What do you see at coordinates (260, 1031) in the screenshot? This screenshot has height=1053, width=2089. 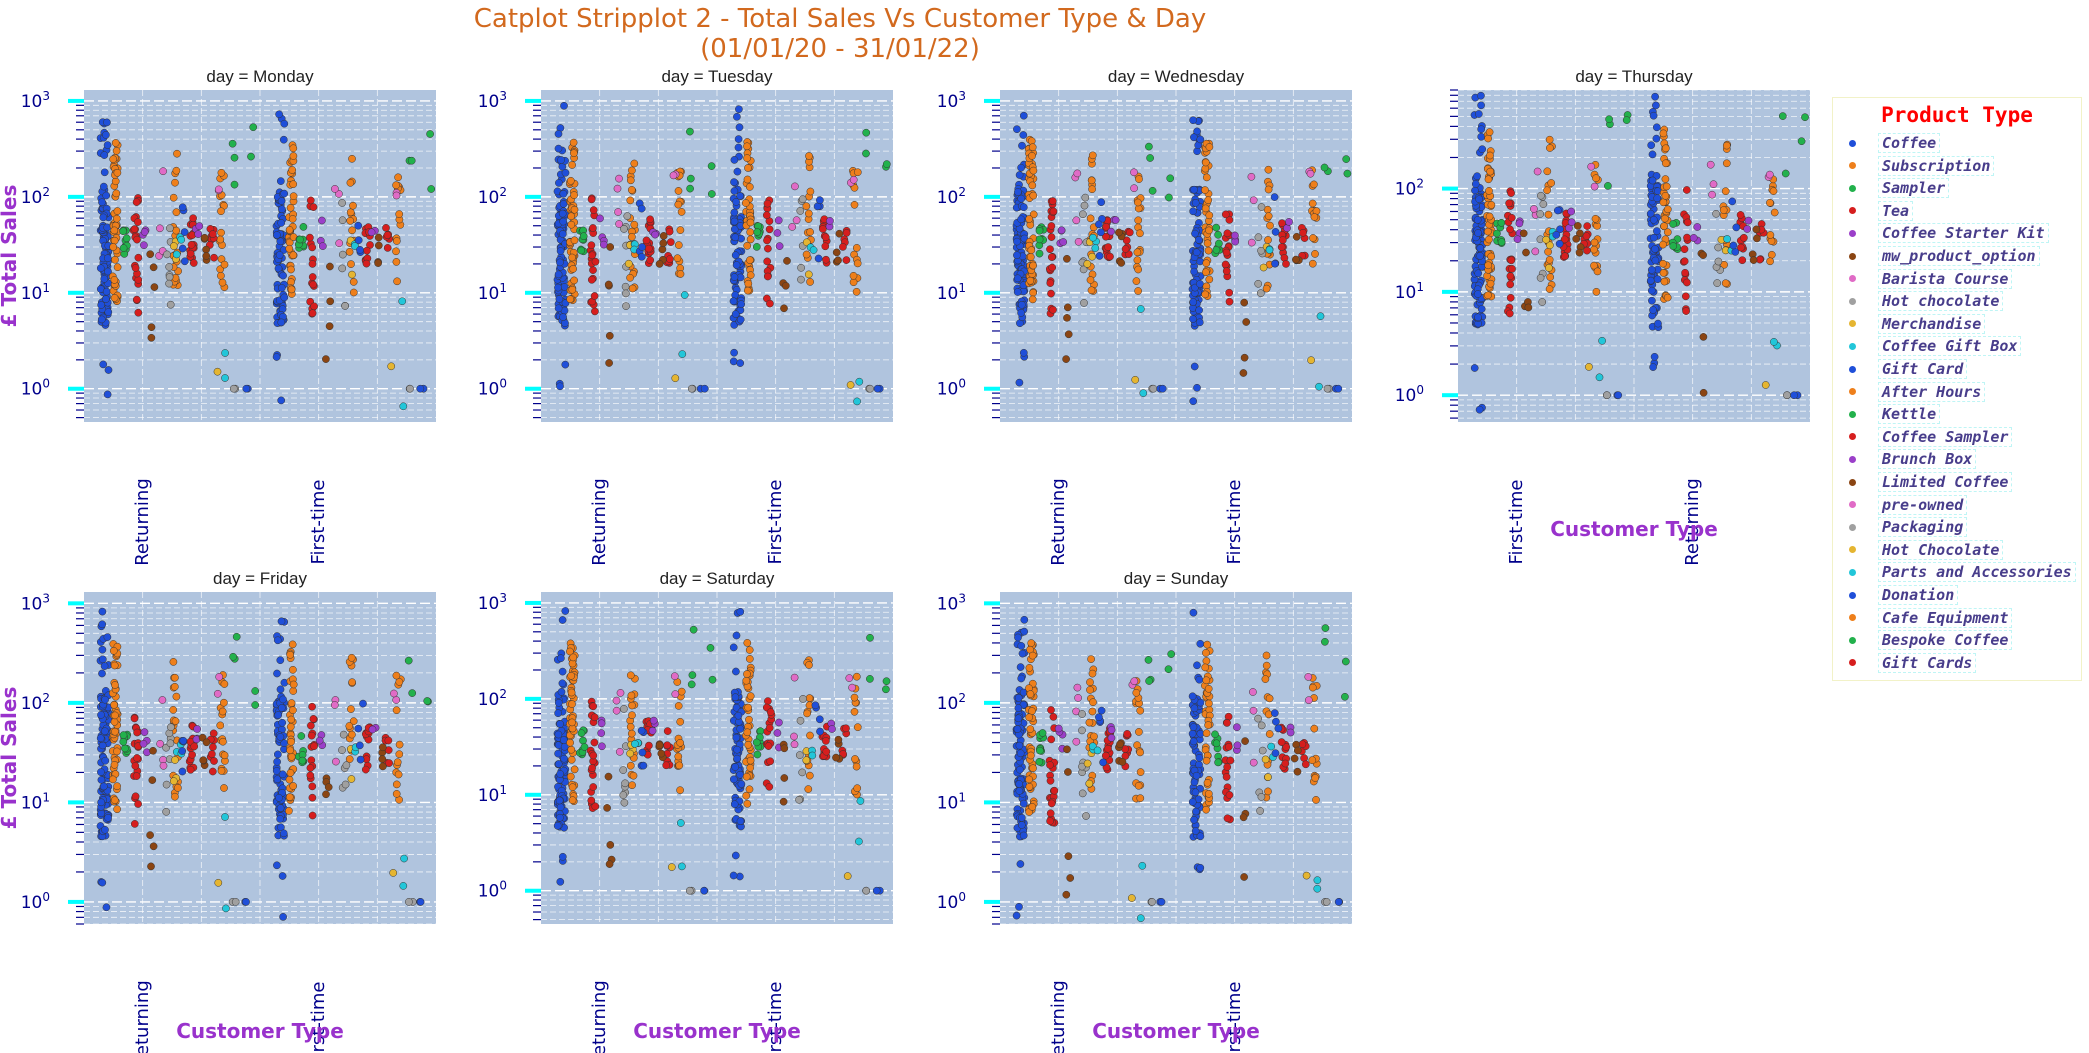 I see `x-axis-label: Customer Type` at bounding box center [260, 1031].